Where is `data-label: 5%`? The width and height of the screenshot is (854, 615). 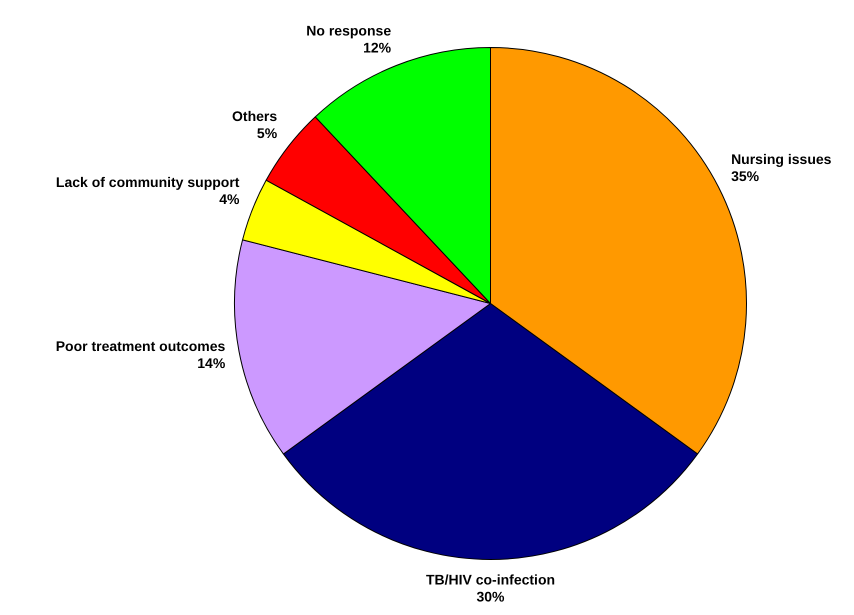
data-label: 5% is located at coordinates (267, 133).